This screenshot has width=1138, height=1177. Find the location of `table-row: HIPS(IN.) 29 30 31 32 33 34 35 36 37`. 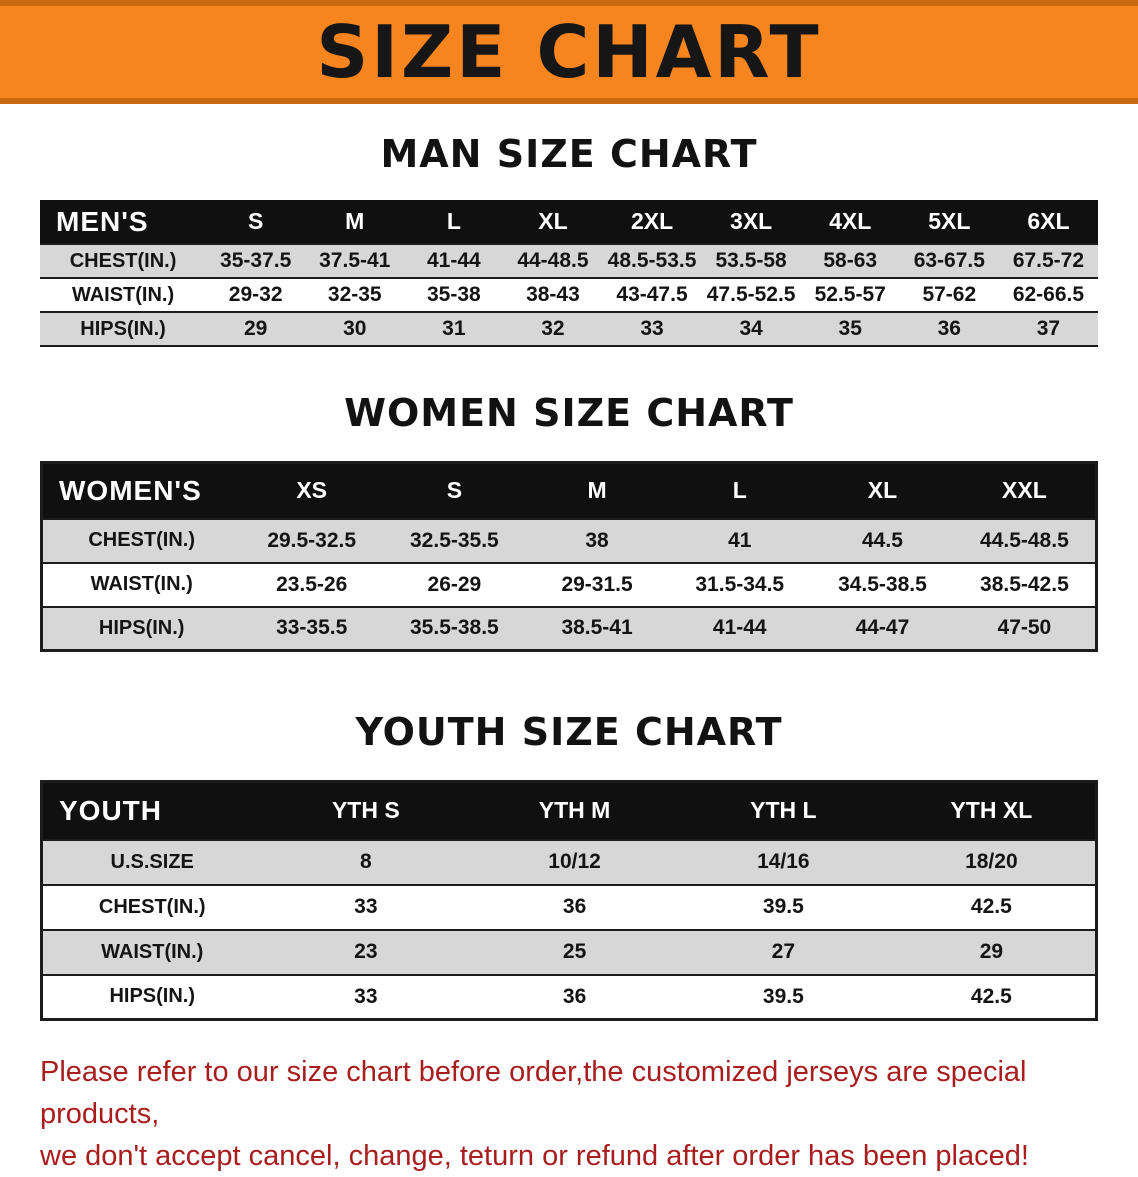

table-row: HIPS(IN.) 29 30 31 32 33 34 35 36 37 is located at coordinates (569, 329).